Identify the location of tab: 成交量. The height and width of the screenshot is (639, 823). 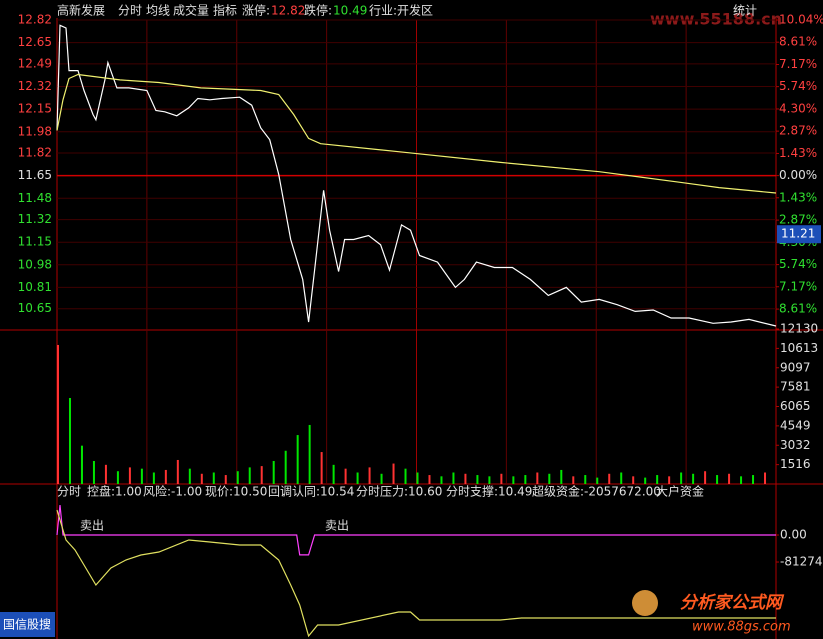
(191, 10).